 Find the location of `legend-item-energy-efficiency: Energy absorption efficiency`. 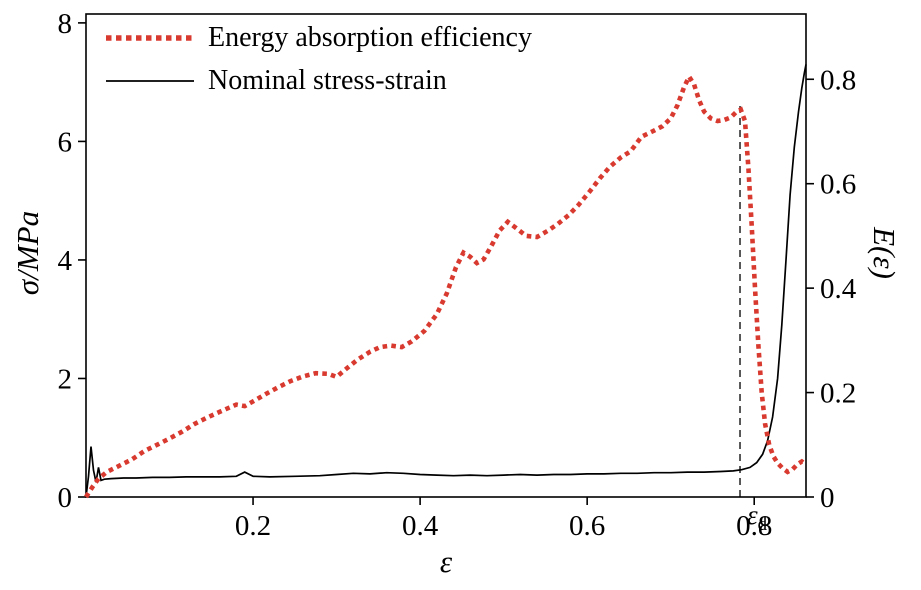

legend-item-energy-efficiency: Energy absorption efficiency is located at coordinates (318, 38).